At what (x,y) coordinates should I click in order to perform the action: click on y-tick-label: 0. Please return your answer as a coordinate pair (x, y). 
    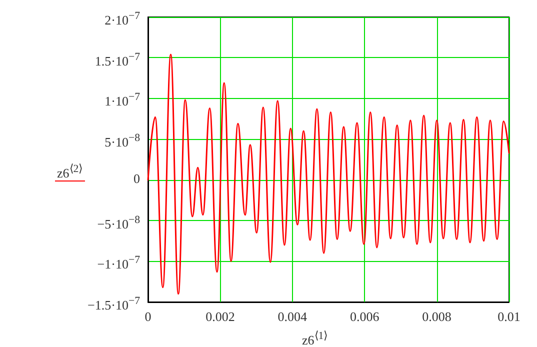
    Looking at the image, I should click on (137, 178).